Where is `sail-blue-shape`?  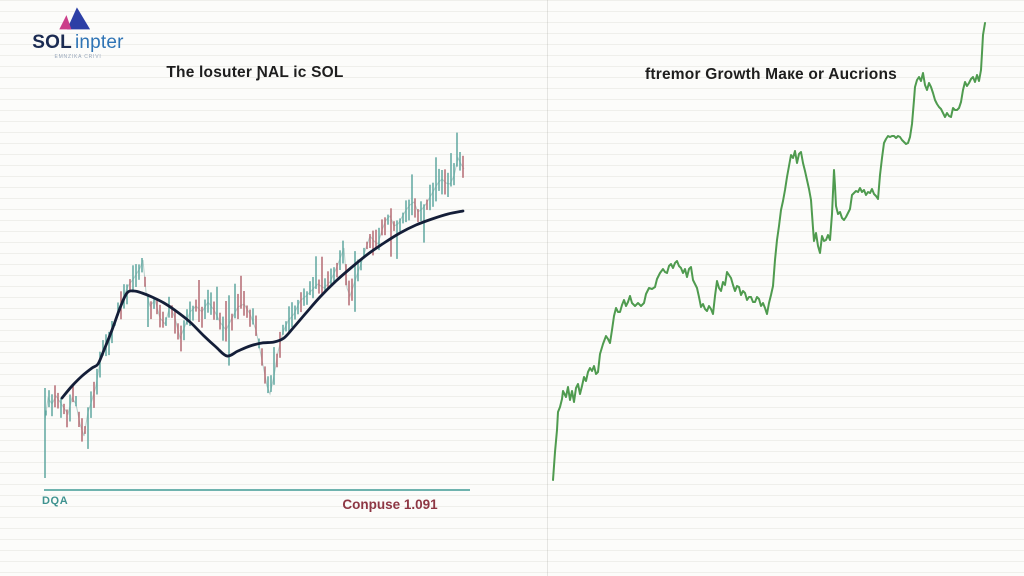
sail-blue-shape is located at coordinates (79, 18).